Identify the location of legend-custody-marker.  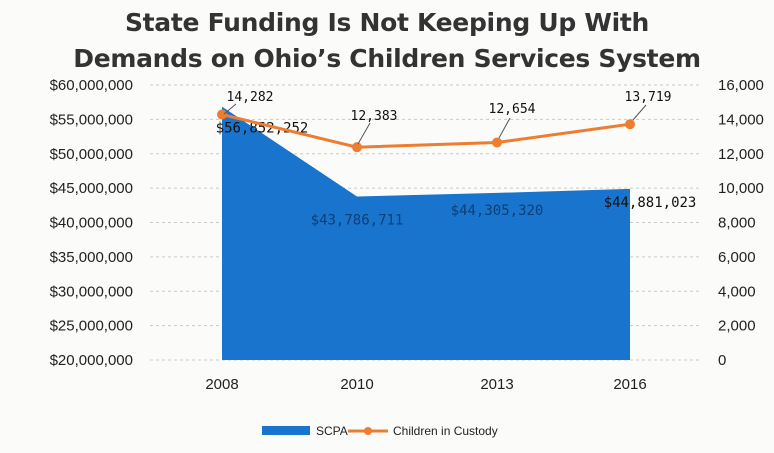
(368, 431).